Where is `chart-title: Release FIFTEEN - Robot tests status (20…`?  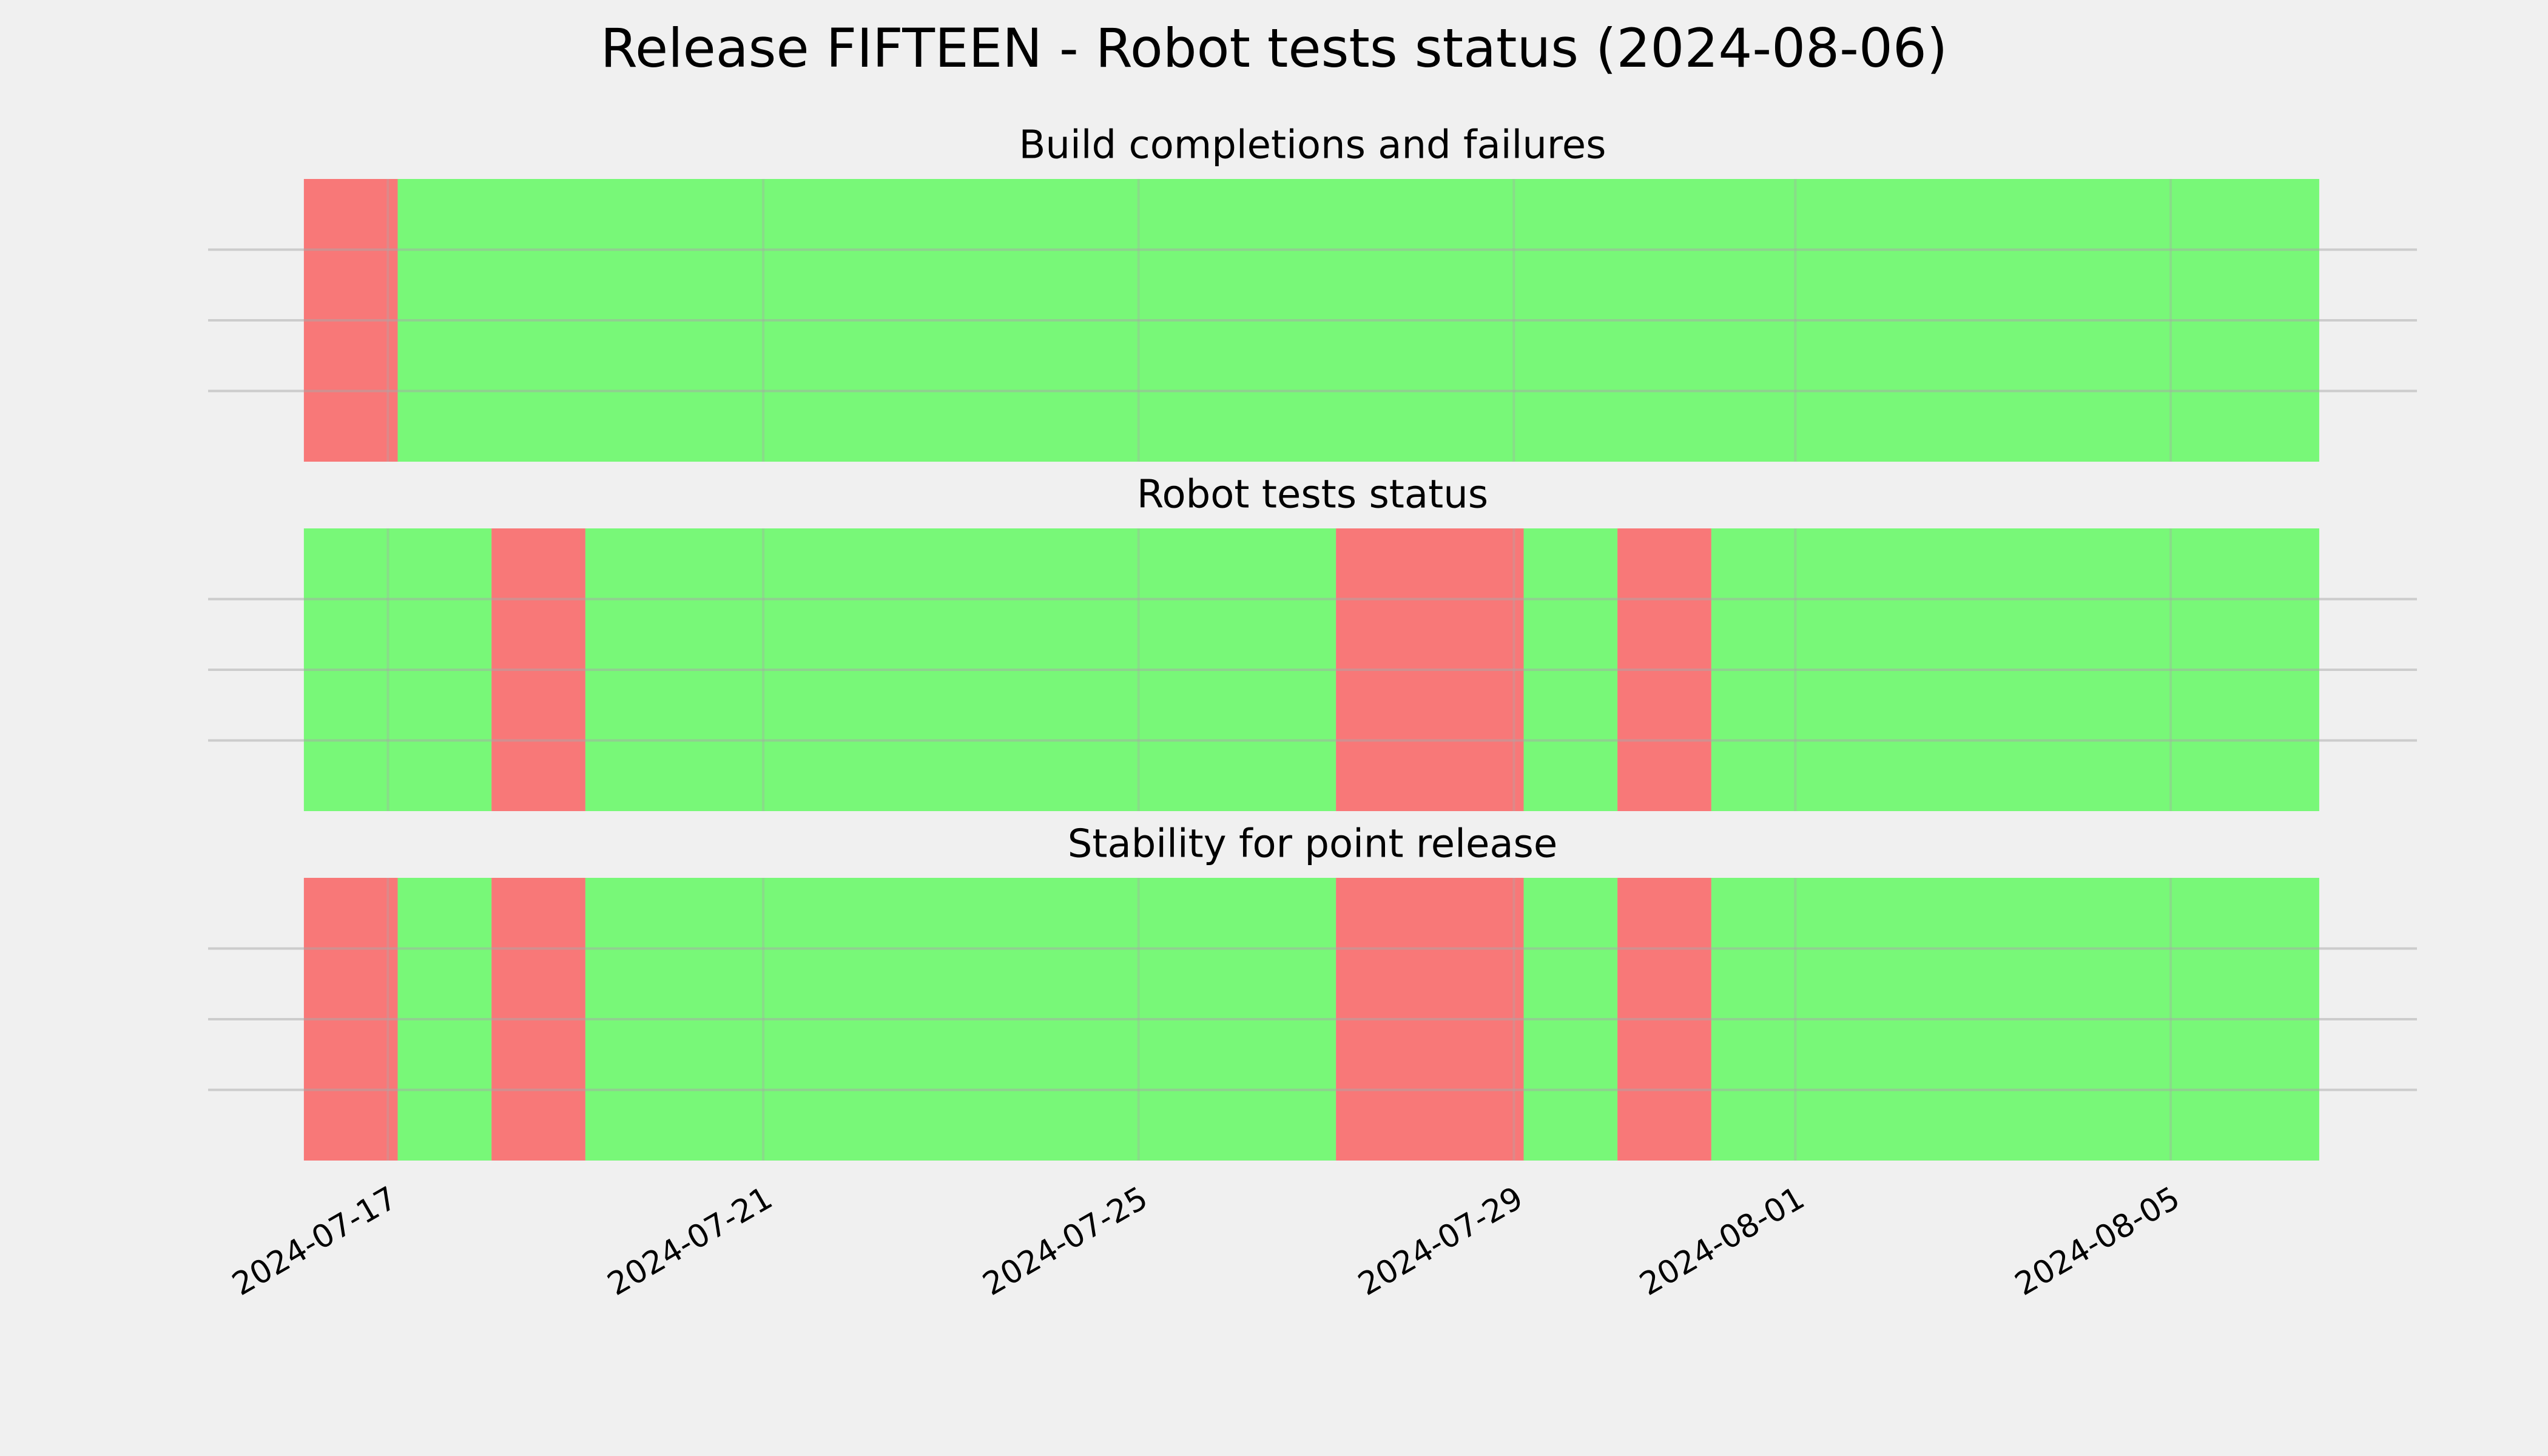 chart-title: Release FIFTEEN - Robot tests status (20… is located at coordinates (1274, 48).